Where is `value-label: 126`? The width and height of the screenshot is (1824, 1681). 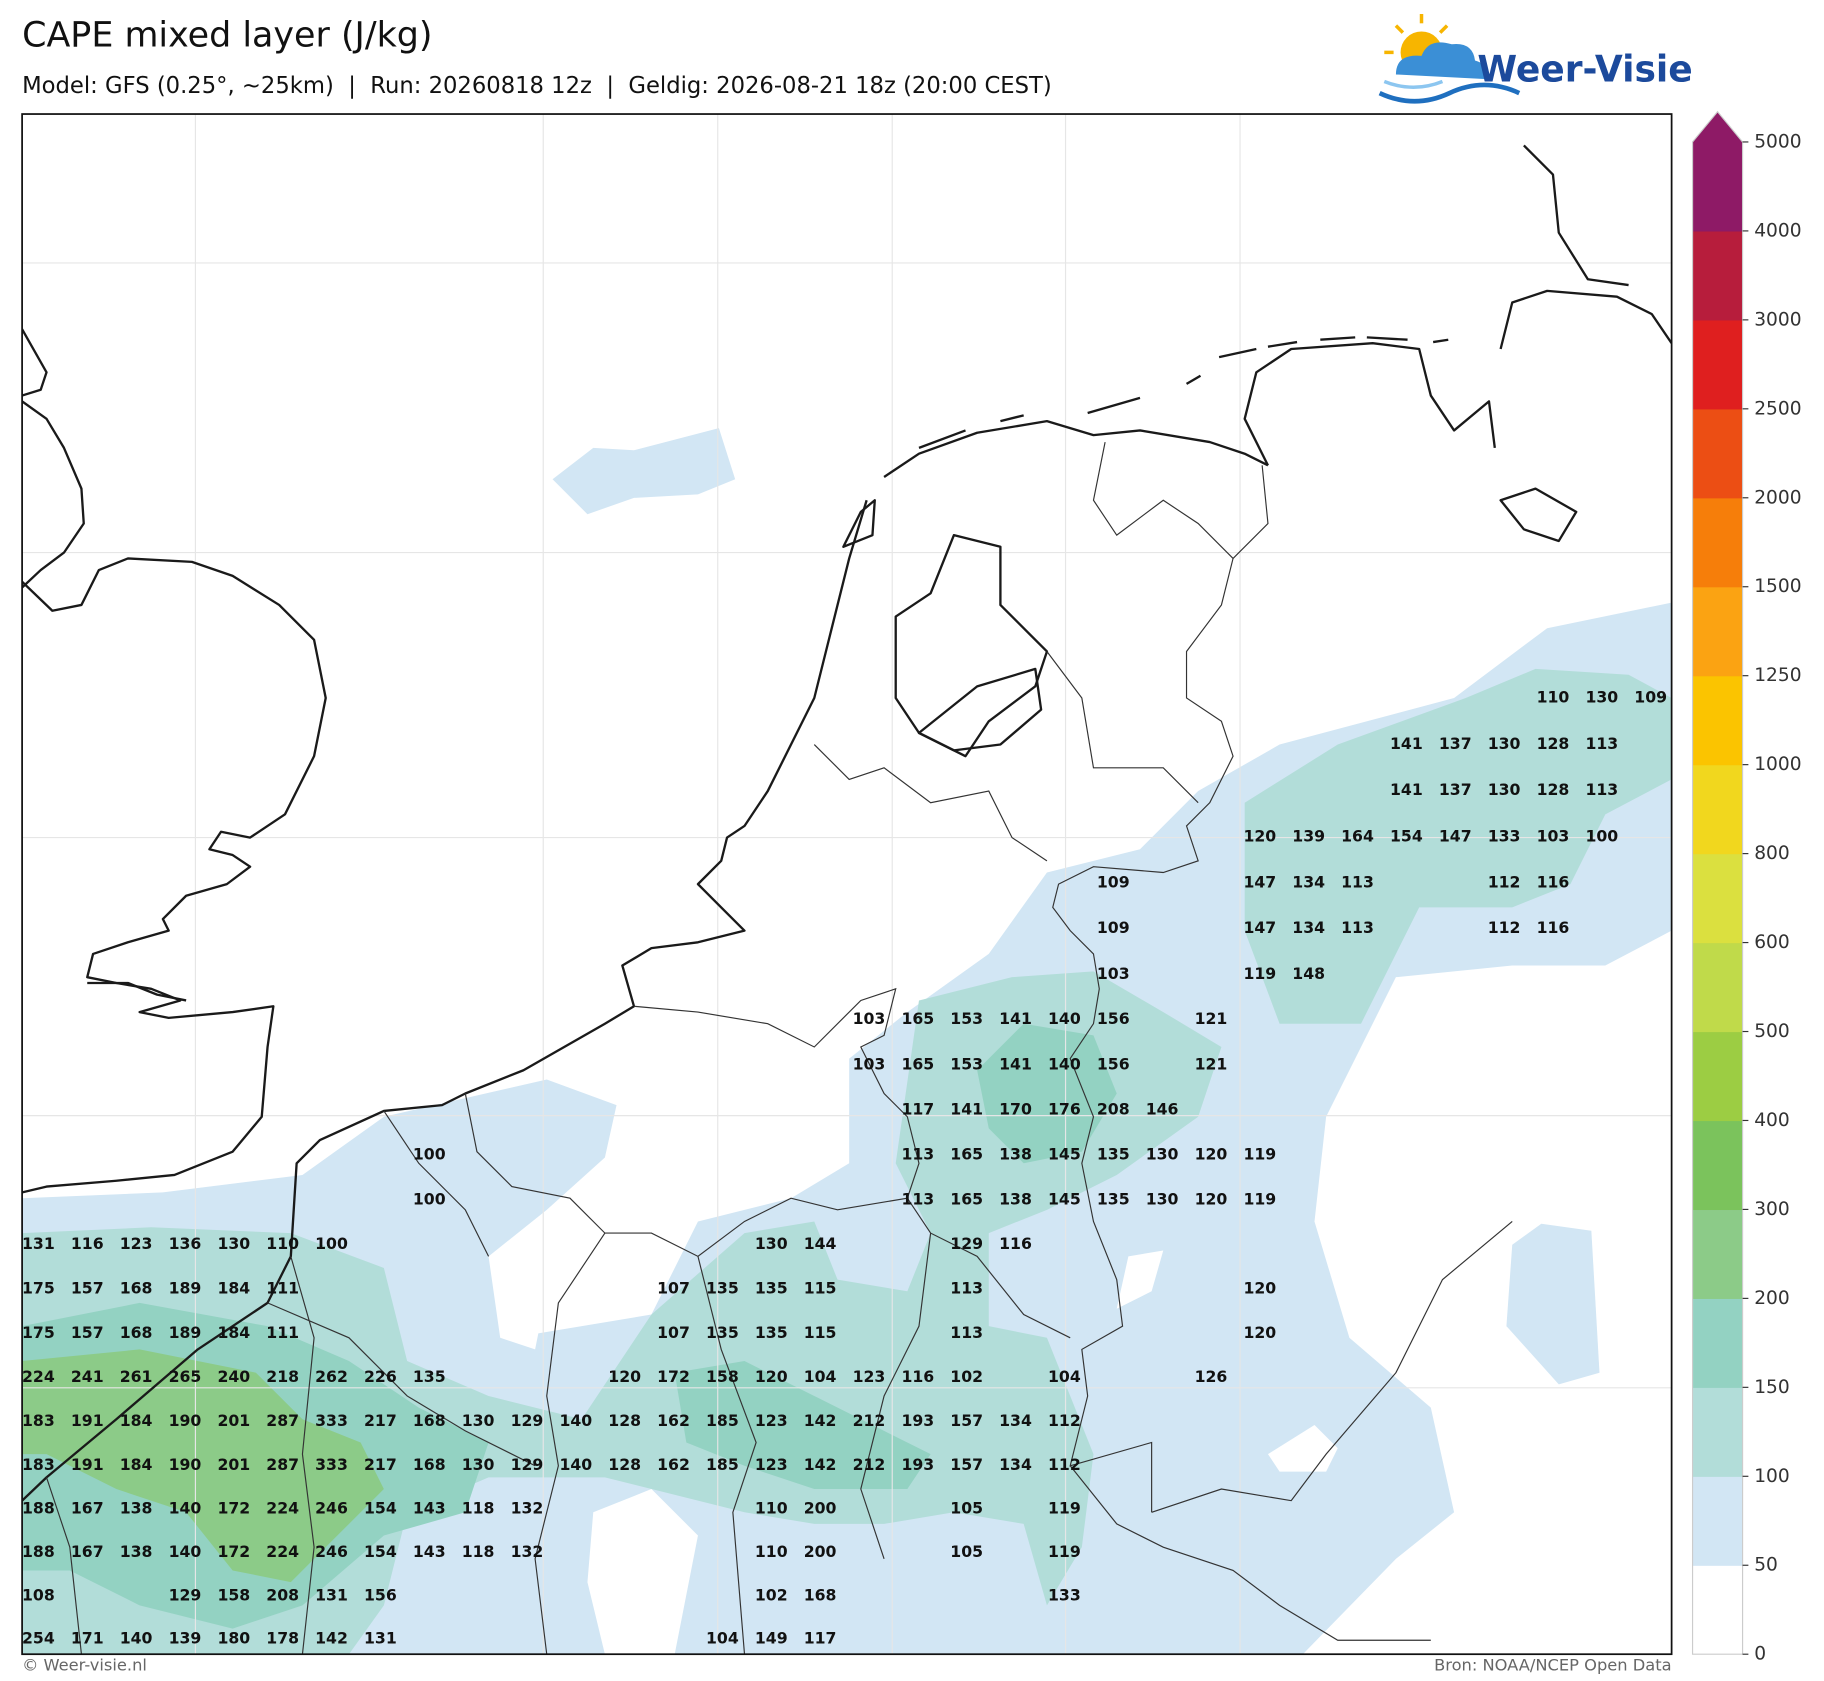 value-label: 126 is located at coordinates (1211, 1376).